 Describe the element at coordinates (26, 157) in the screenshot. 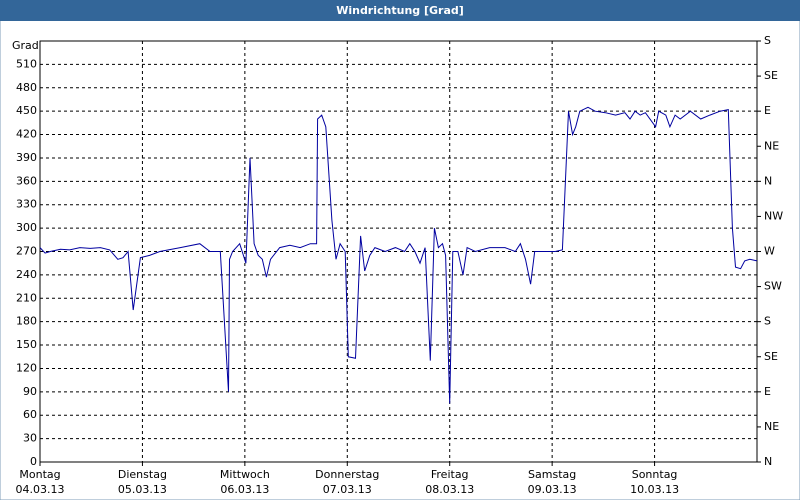

I see `y-tick-label: 390` at that location.